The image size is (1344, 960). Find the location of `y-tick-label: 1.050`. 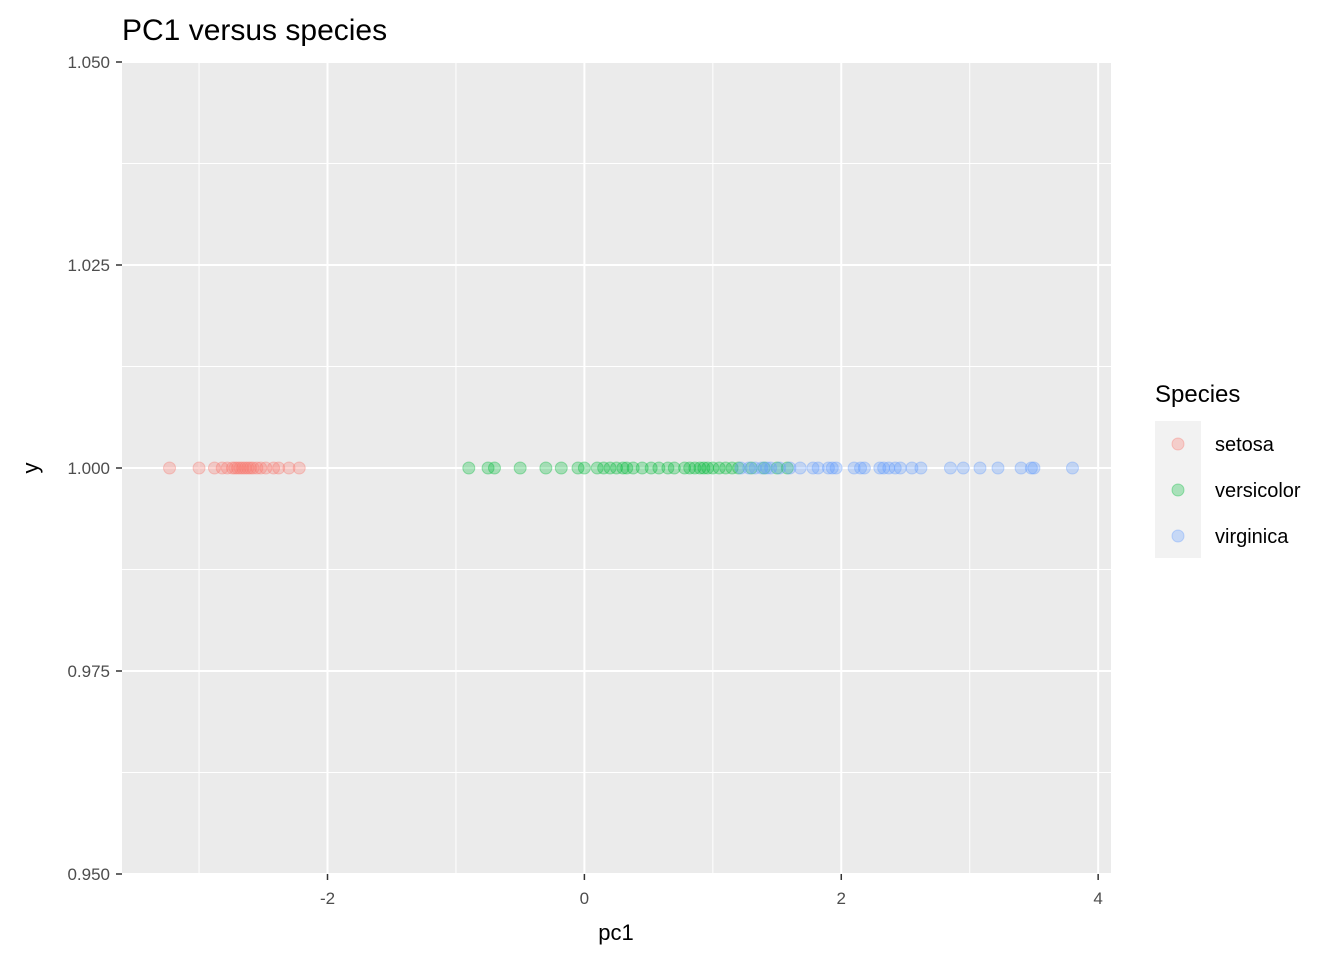

y-tick-label: 1.050 is located at coordinates (88, 62).